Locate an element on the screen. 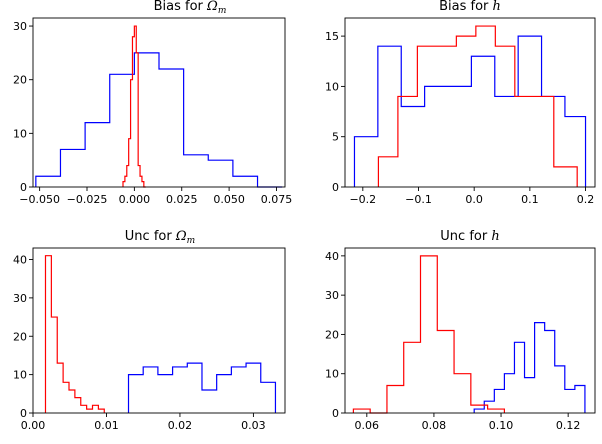 This screenshot has height=444, width=602. x-tick-label: −0.2 is located at coordinates (362, 199).